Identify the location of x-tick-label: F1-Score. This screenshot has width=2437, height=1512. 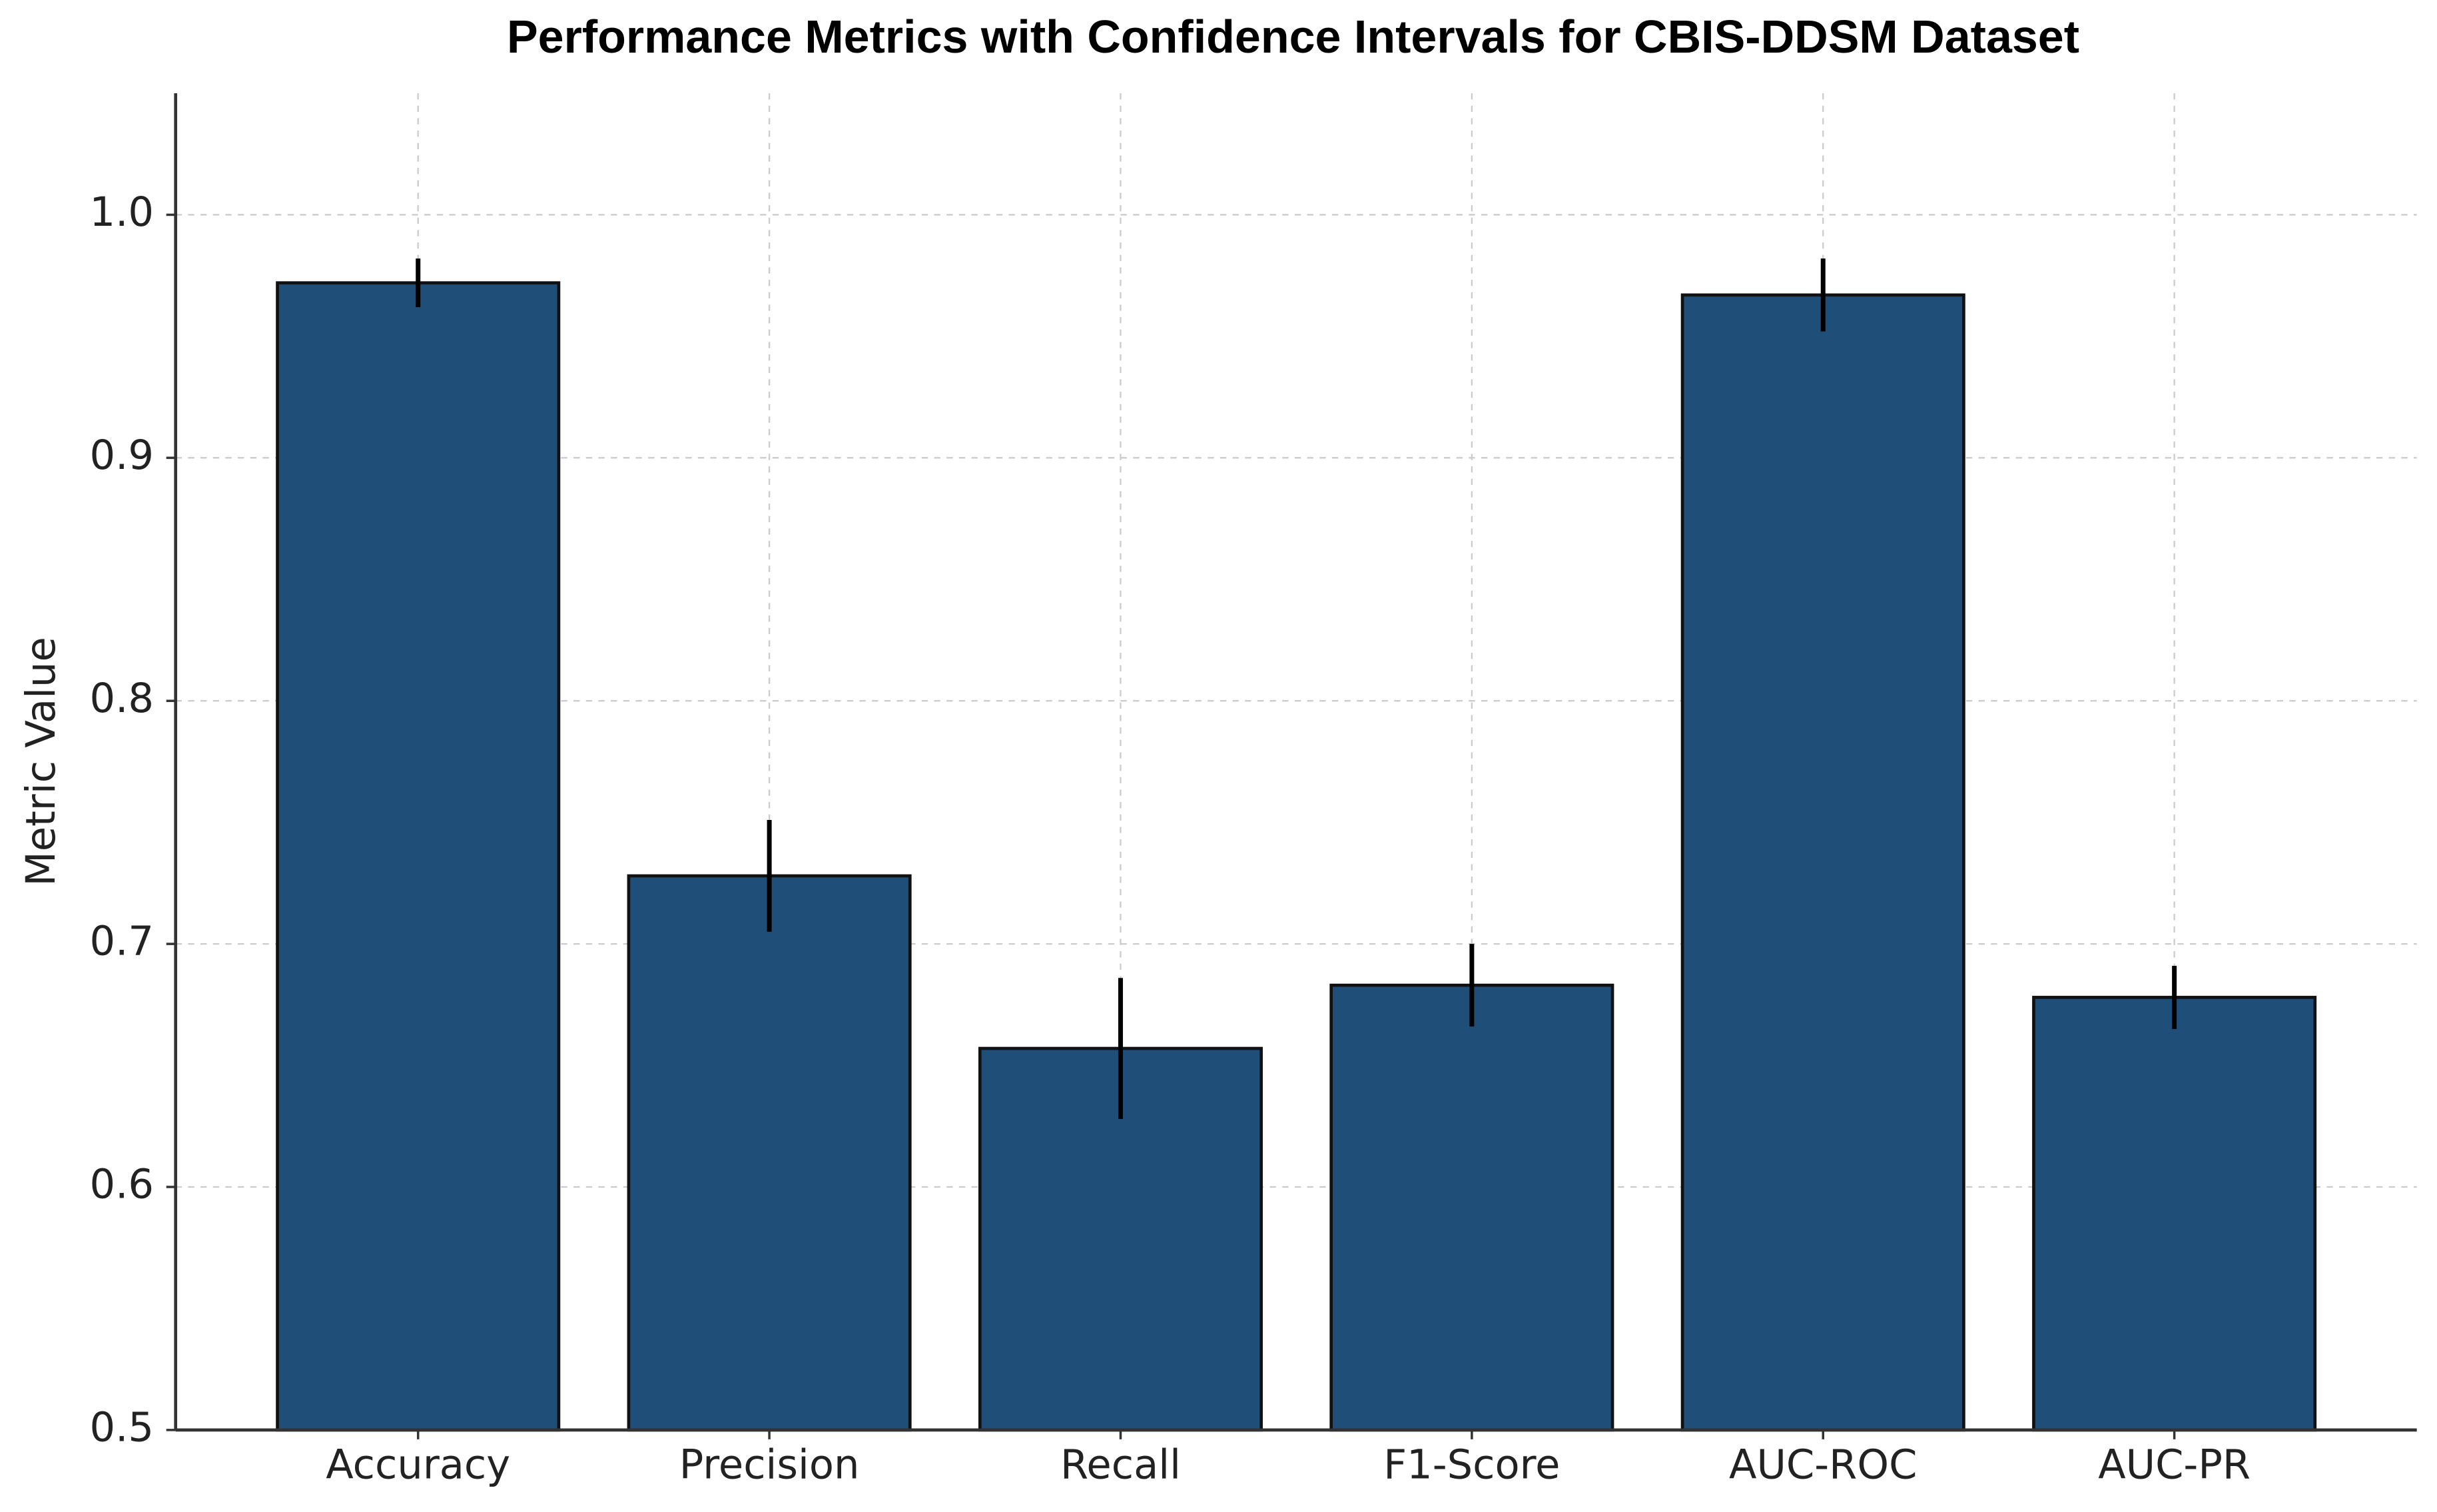
(1471, 1464).